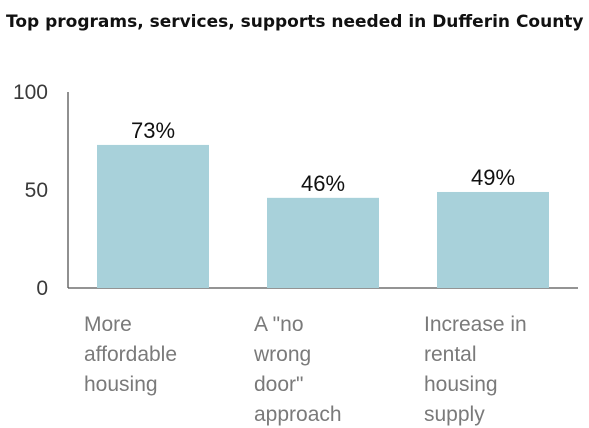 The width and height of the screenshot is (589, 428). I want to click on x-tick-label: More, so click(108, 324).